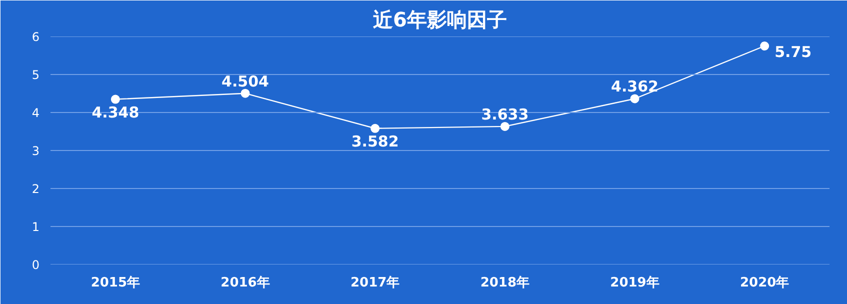  What do you see at coordinates (116, 112) in the screenshot?
I see `data-label: 4.348` at bounding box center [116, 112].